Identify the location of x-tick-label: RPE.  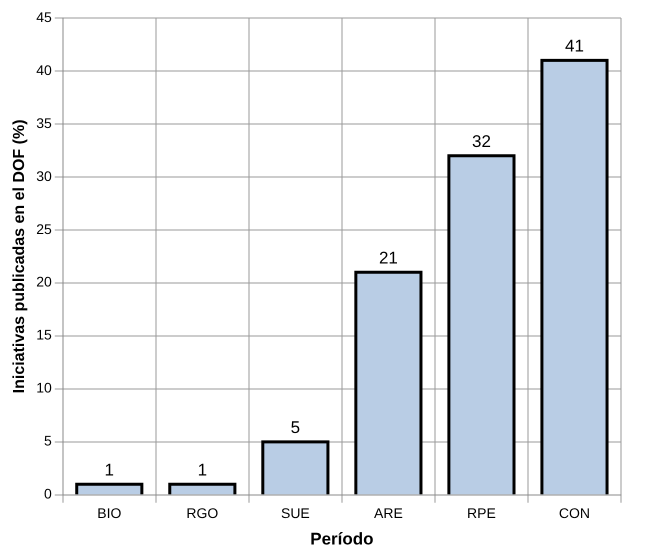
(481, 513).